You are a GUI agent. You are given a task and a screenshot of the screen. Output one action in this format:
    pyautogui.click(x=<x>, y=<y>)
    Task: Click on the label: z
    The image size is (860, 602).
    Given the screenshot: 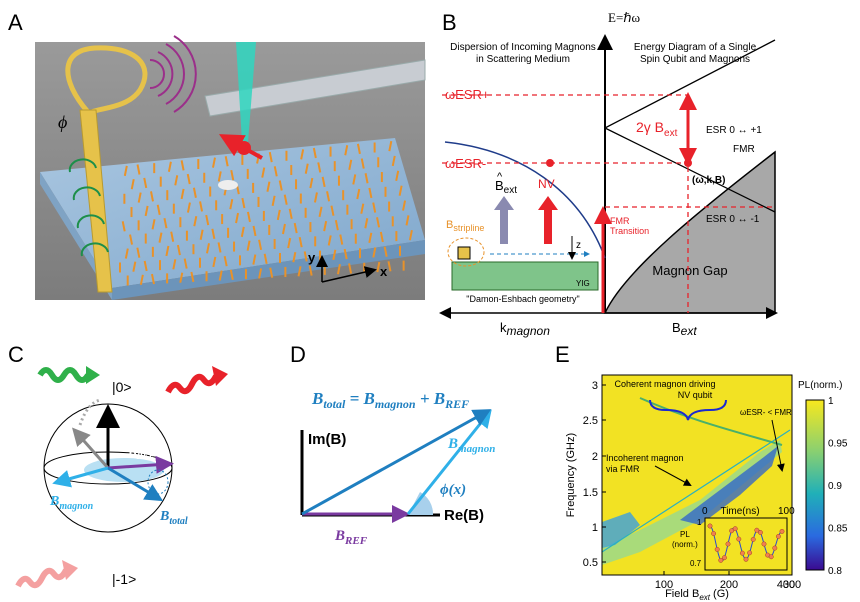 What is the action you would take?
    pyautogui.click(x=578, y=245)
    